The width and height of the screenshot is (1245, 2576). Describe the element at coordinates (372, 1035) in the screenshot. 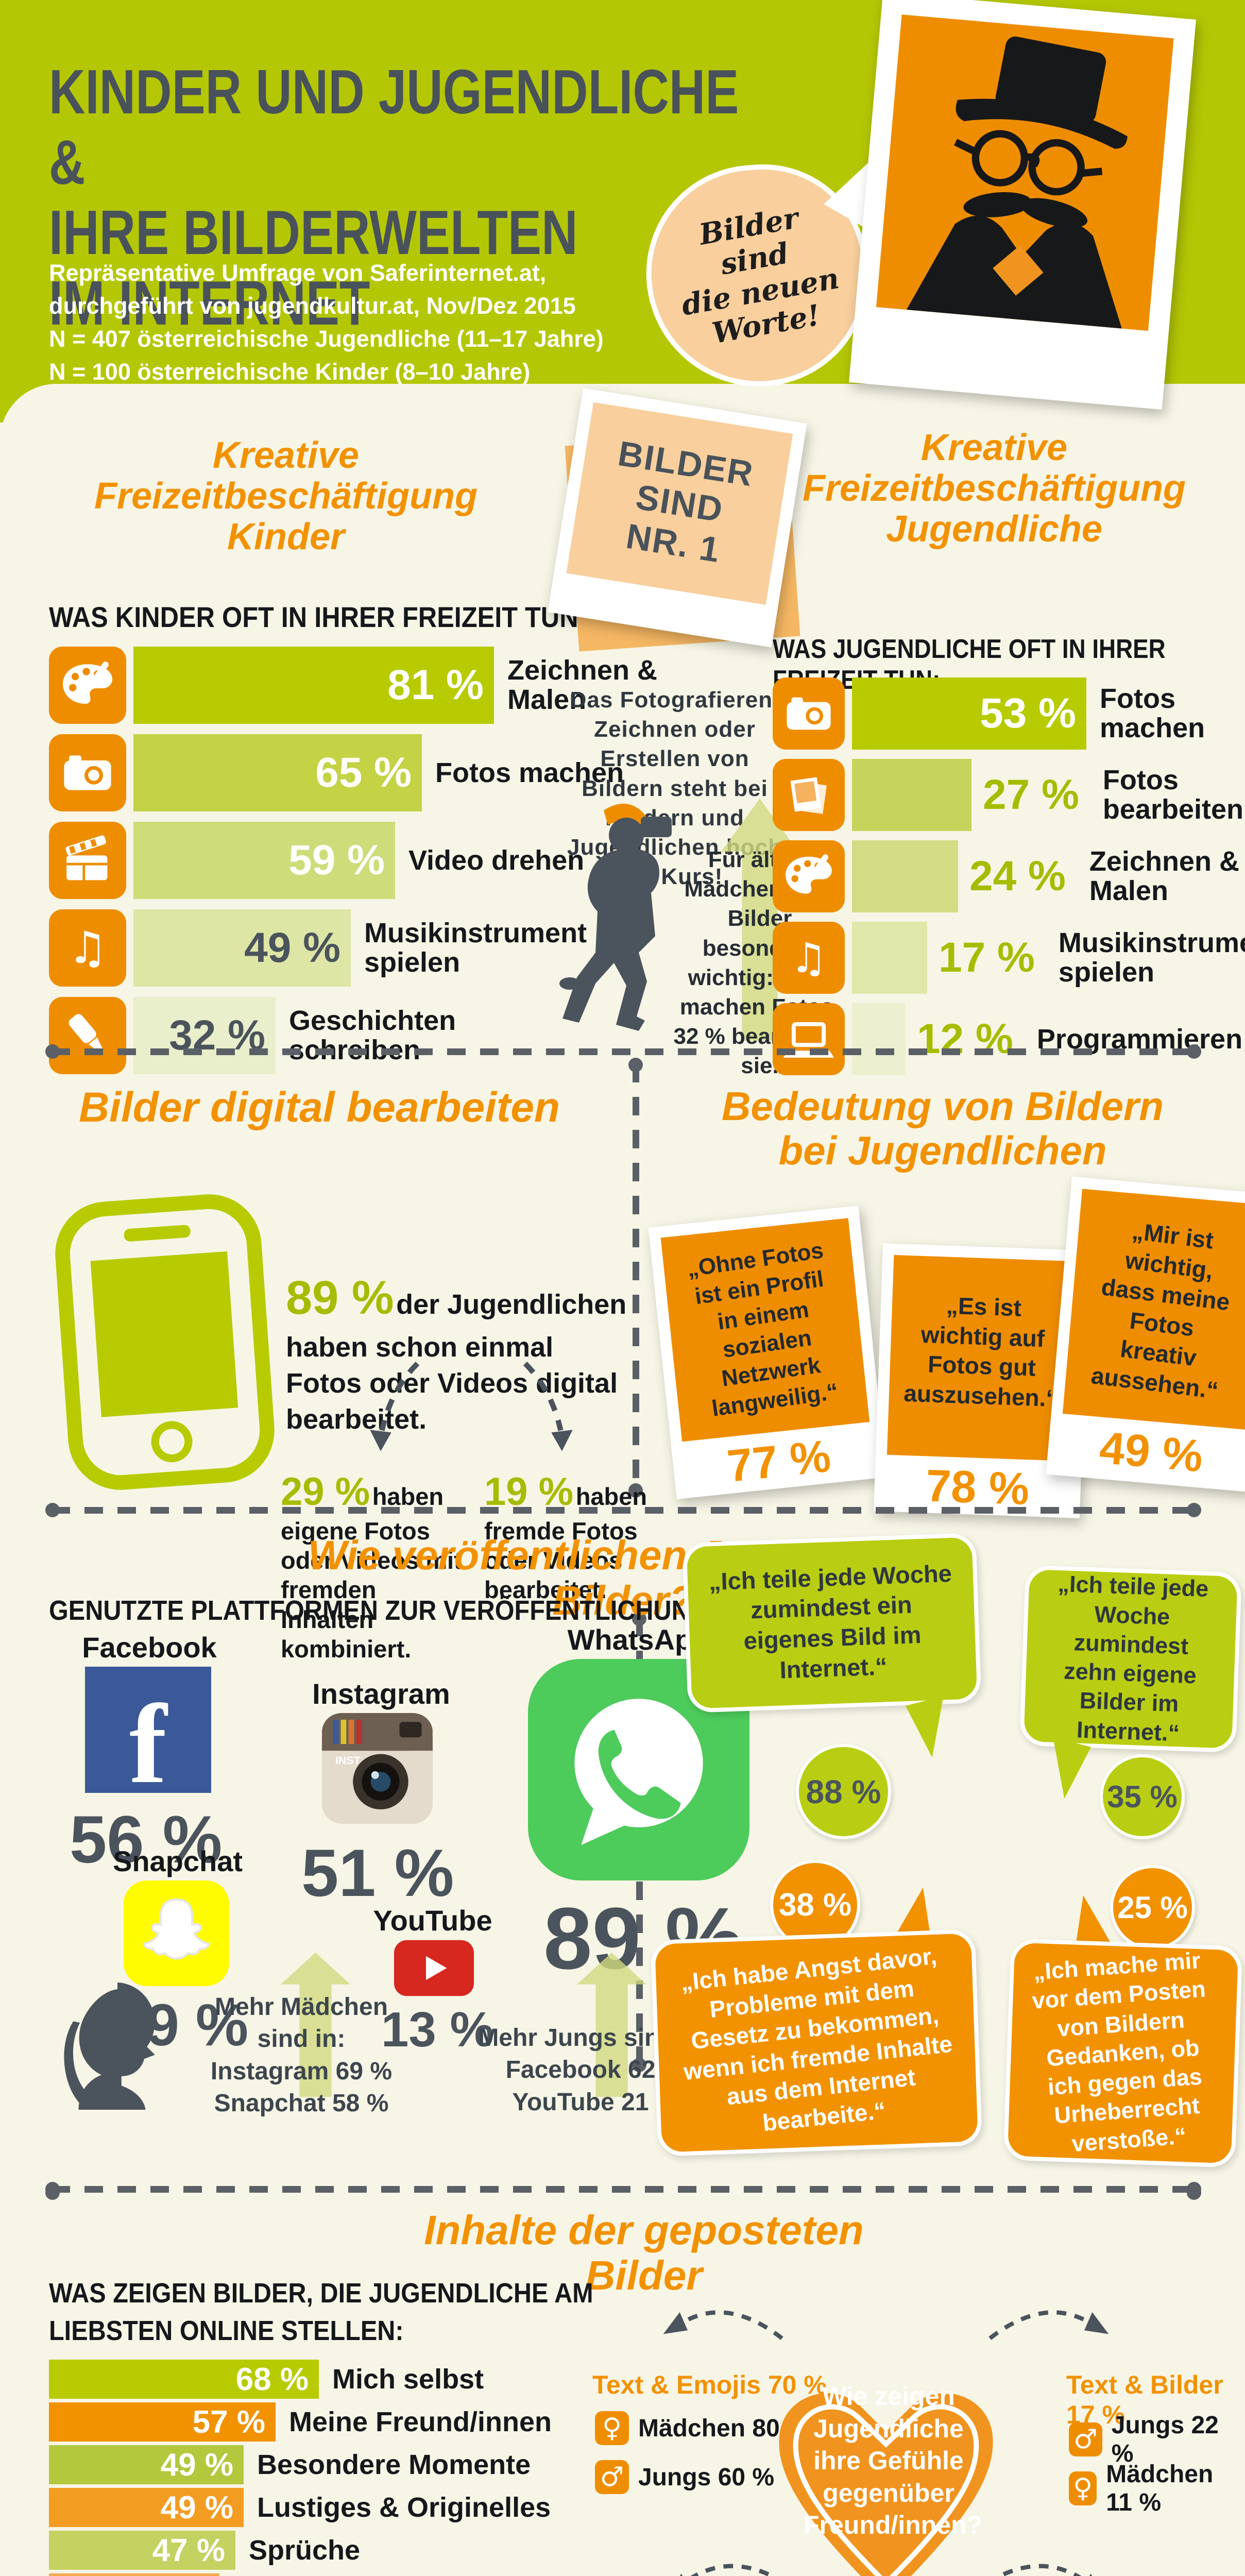

I see `bar-label: Geschichten schreiben` at that location.